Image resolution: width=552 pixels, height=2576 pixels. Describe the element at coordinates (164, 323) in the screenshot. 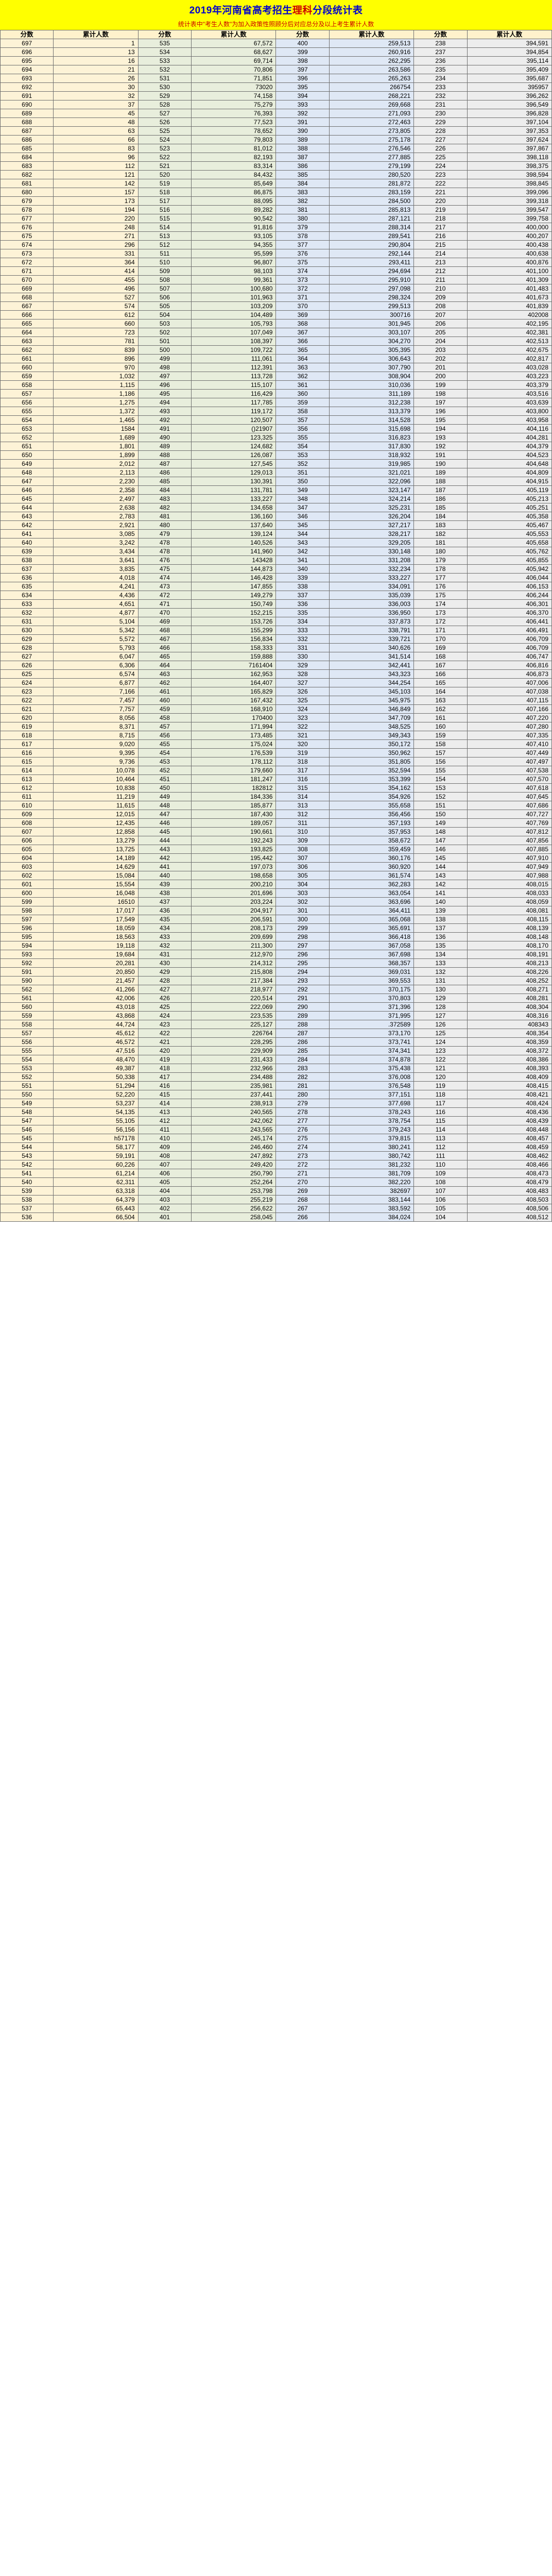

I see `score-cell: 503` at that location.